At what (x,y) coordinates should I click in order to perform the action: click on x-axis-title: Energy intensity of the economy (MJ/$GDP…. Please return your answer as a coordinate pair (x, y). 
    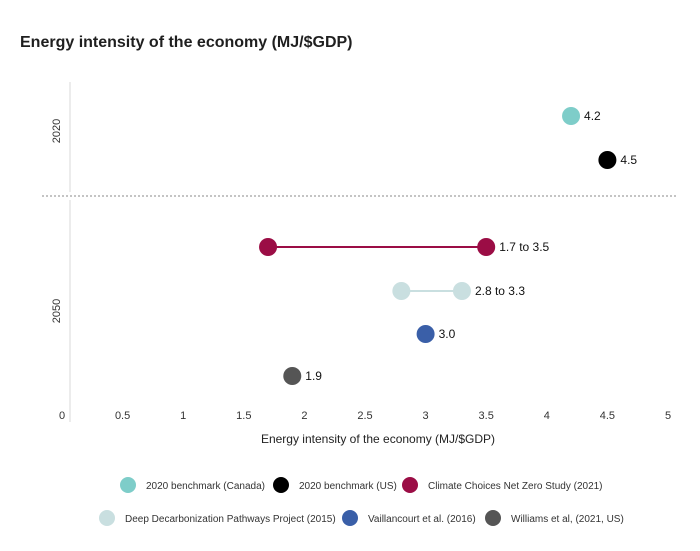
    Looking at the image, I should click on (378, 439).